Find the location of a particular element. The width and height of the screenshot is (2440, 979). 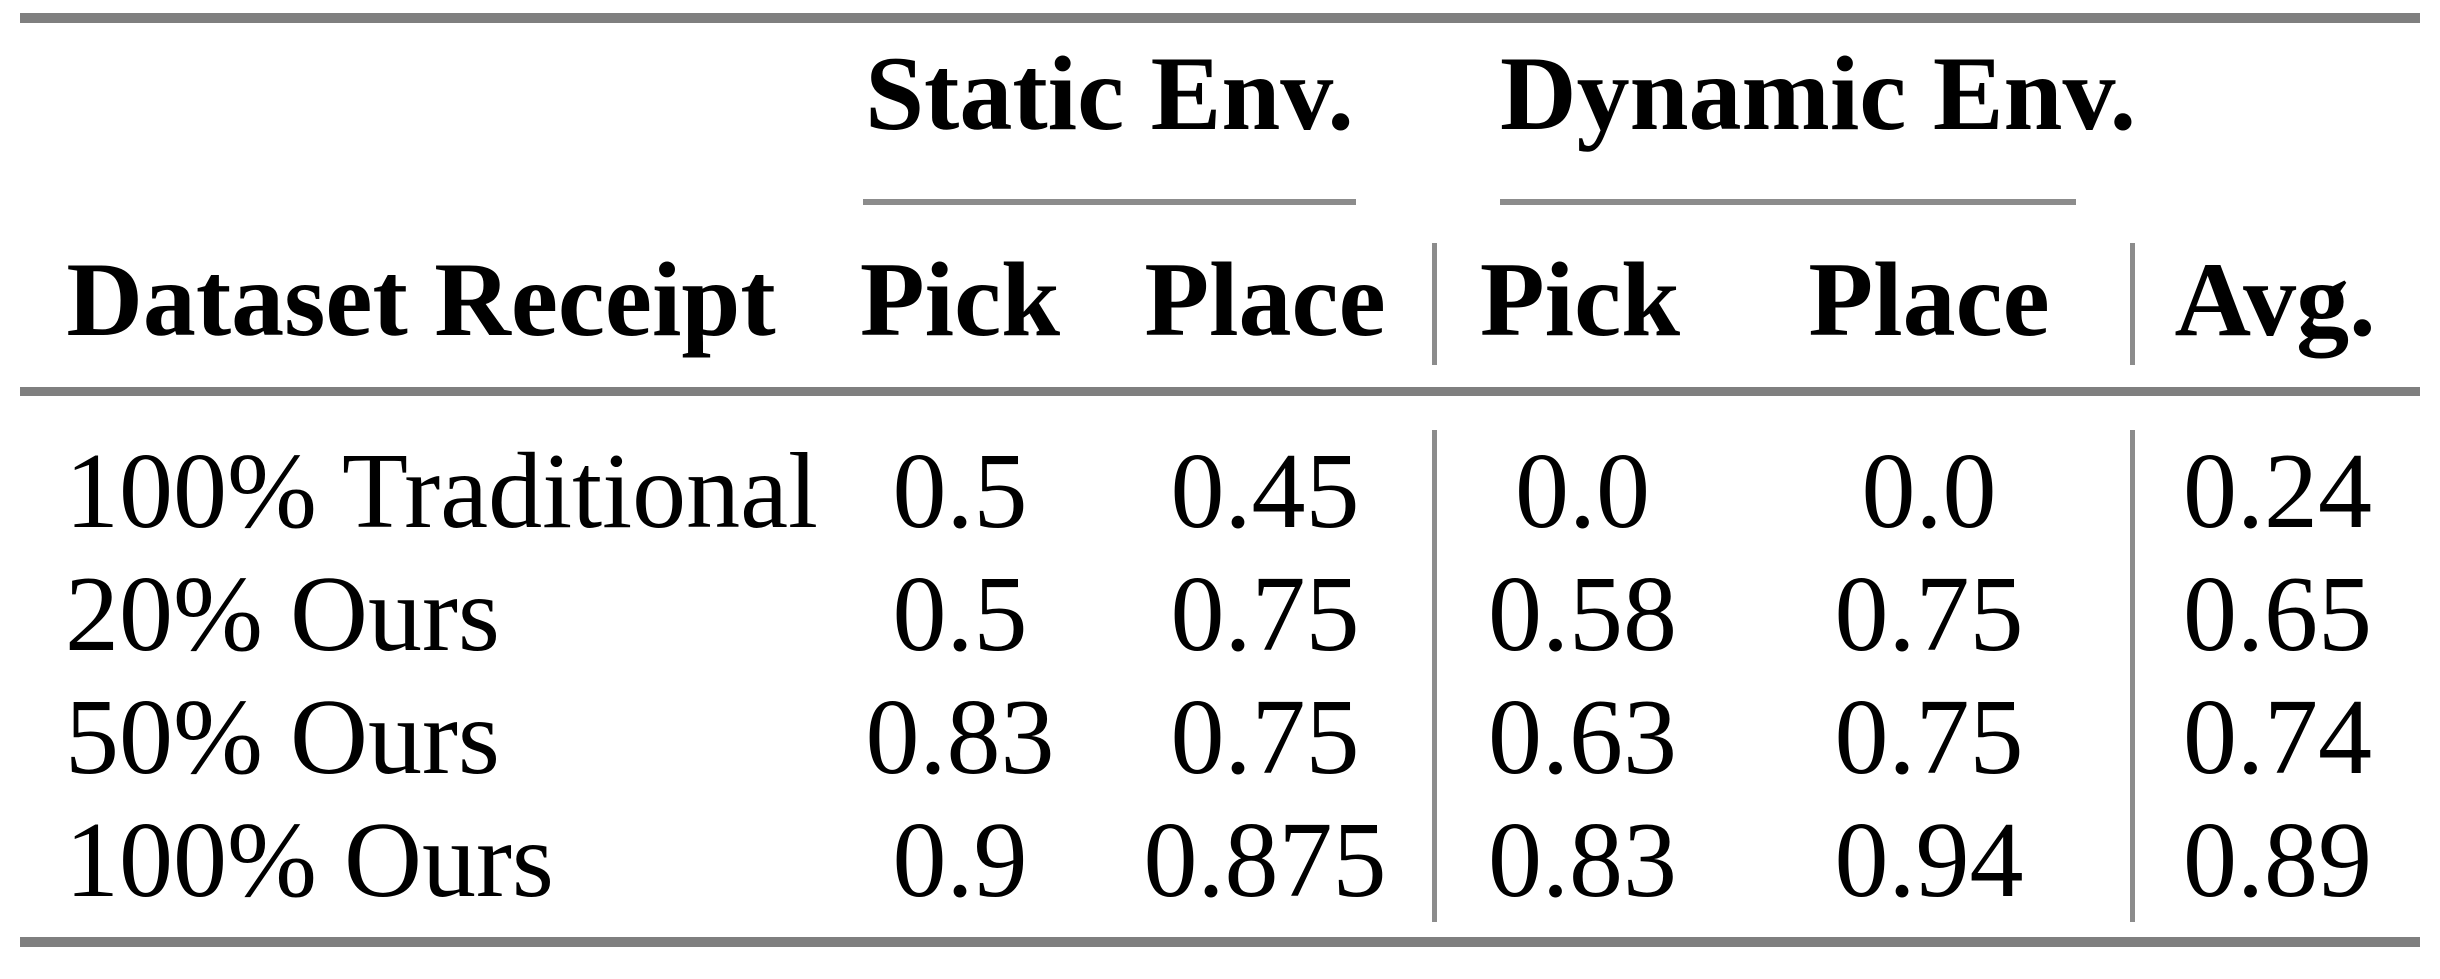

table-row: 20% Ours 0.5 0.75 0.58 0.75 0.65 is located at coordinates (1220, 614).